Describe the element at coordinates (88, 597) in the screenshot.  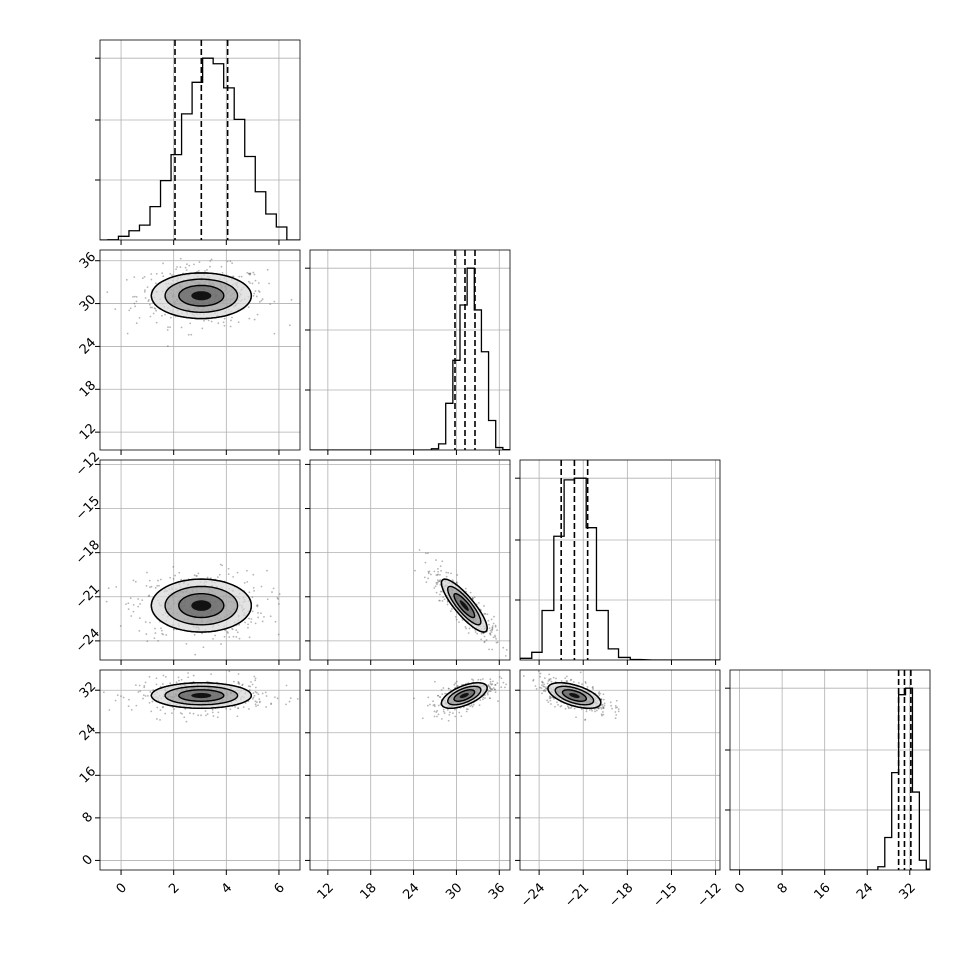
I see `y-tick-label: −21` at that location.